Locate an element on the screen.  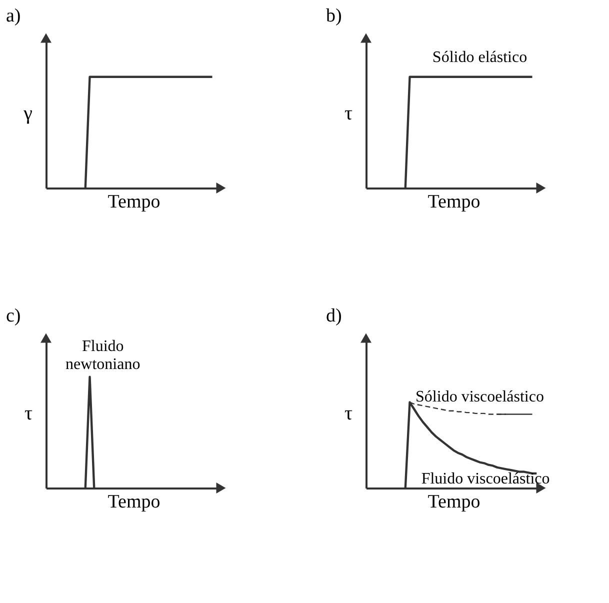
chart-title: a) is located at coordinates (13, 15).